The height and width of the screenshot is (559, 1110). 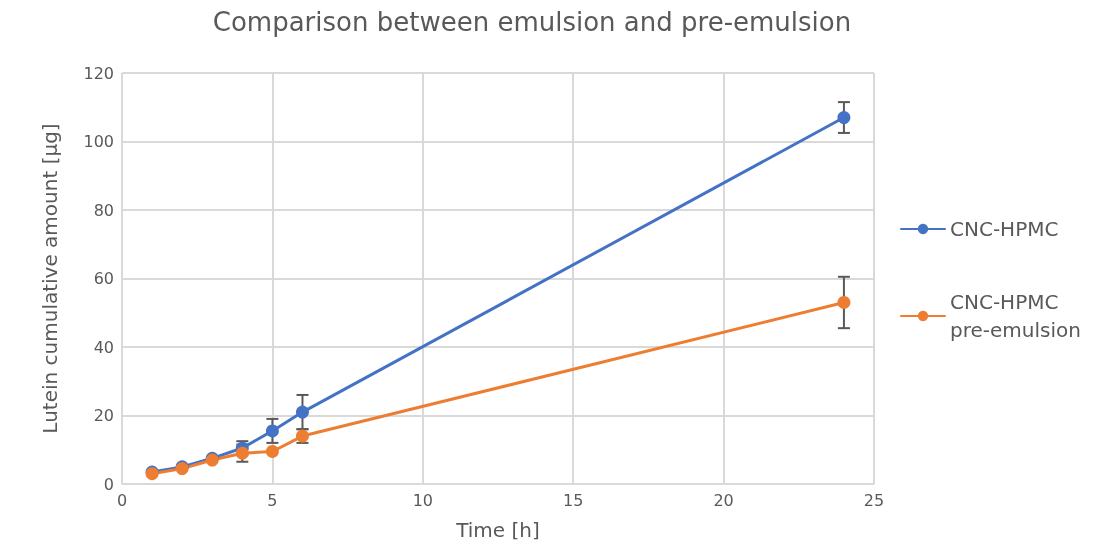 What do you see at coordinates (1004, 229) in the screenshot?
I see `legend-label: CNC-HPMC` at bounding box center [1004, 229].